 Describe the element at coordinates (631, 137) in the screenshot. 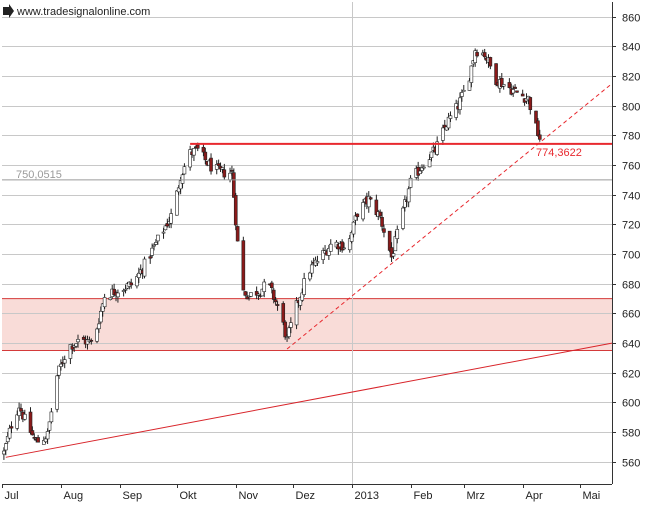

I see `y-tick-label: 780` at that location.